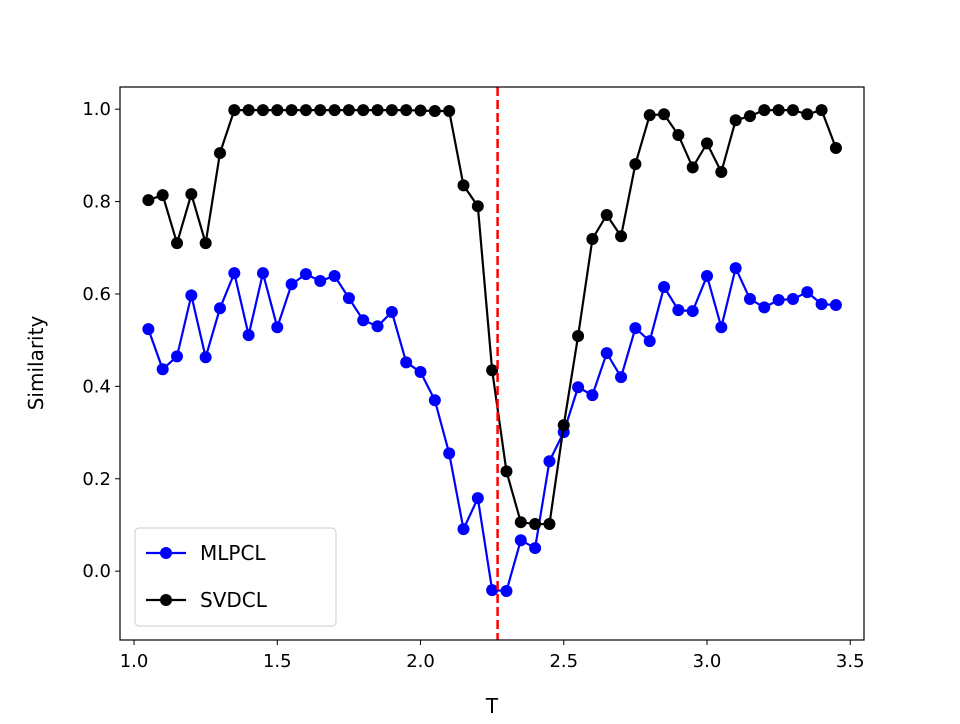 This screenshot has width=960, height=724. Describe the element at coordinates (96, 386) in the screenshot. I see `y-tick-label: 0.4` at that location.